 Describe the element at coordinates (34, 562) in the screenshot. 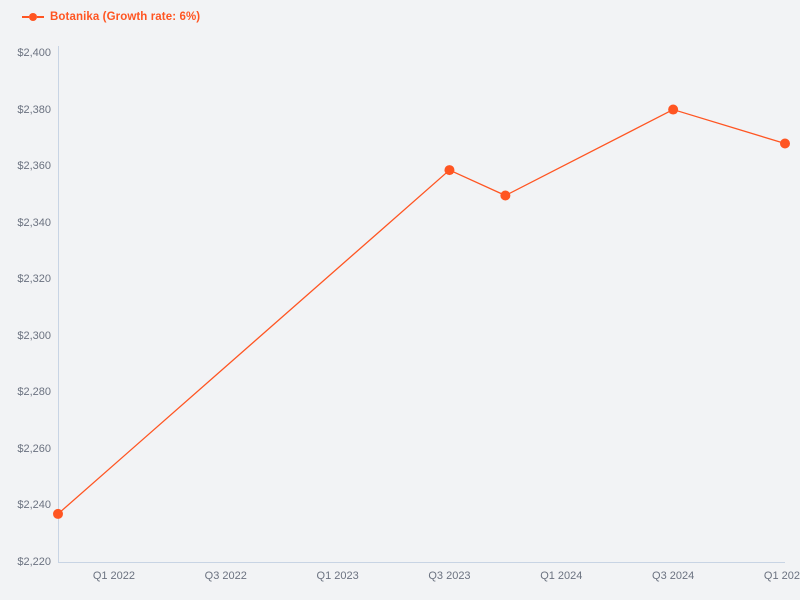

I see `y-axis-tick-label: $2,220` at that location.